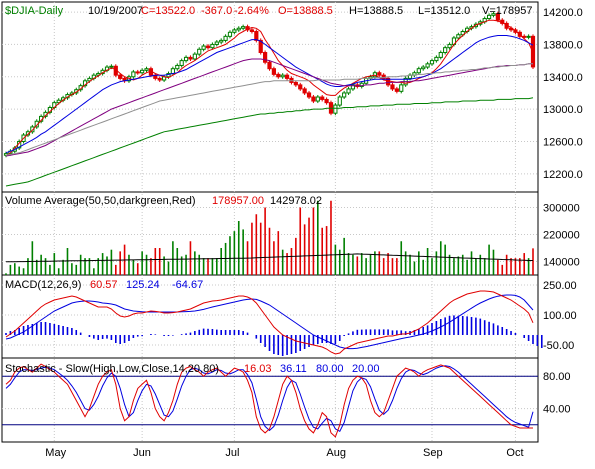  What do you see at coordinates (561, 236) in the screenshot?
I see `volume-ytick-1: 220000` at bounding box center [561, 236].